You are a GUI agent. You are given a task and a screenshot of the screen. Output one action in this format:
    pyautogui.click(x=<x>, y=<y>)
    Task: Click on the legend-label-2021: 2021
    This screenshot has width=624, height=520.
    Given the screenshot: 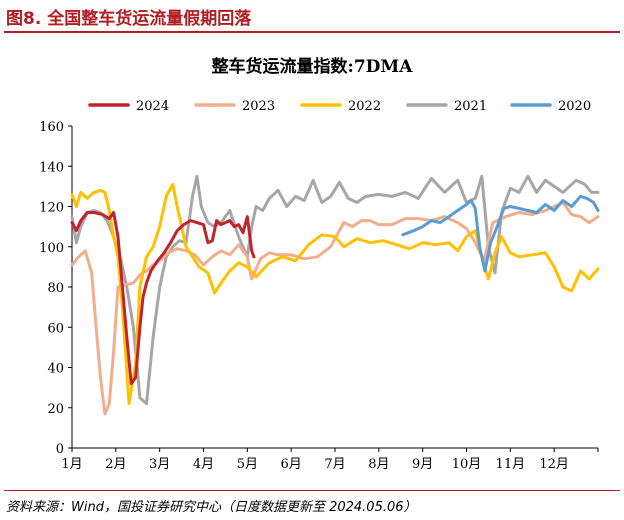 What is the action you would take?
    pyautogui.click(x=470, y=106)
    